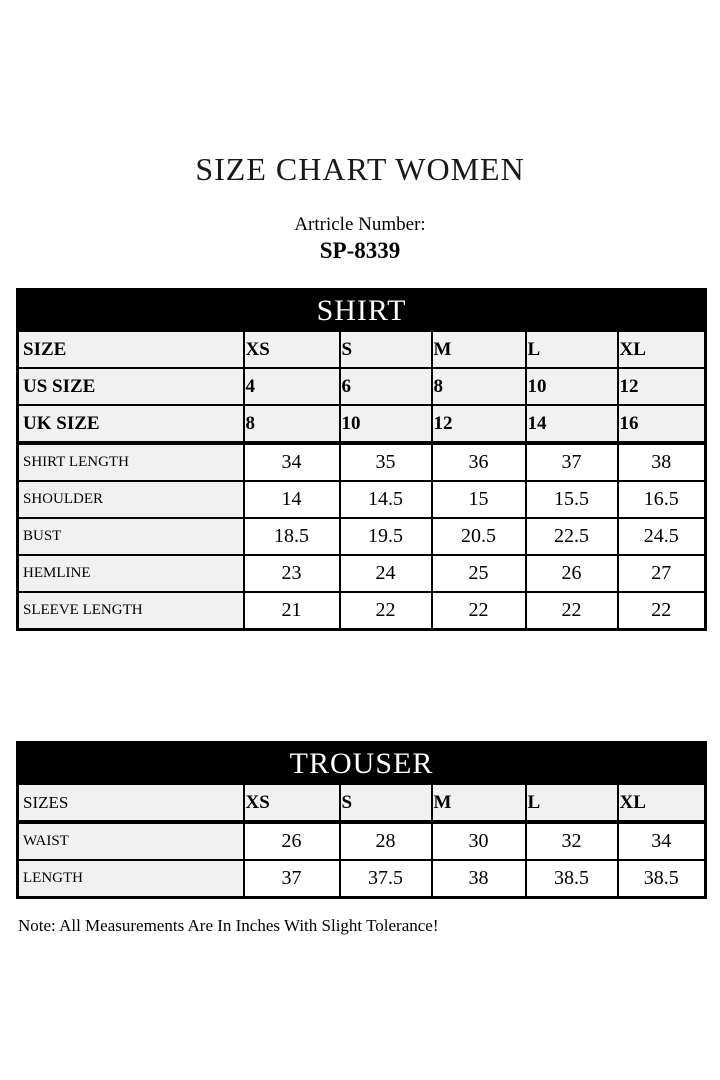 Image resolution: width=720 pixels, height=1080 pixels. Describe the element at coordinates (130, 424) in the screenshot. I see `row-label: UK SIZE` at that location.